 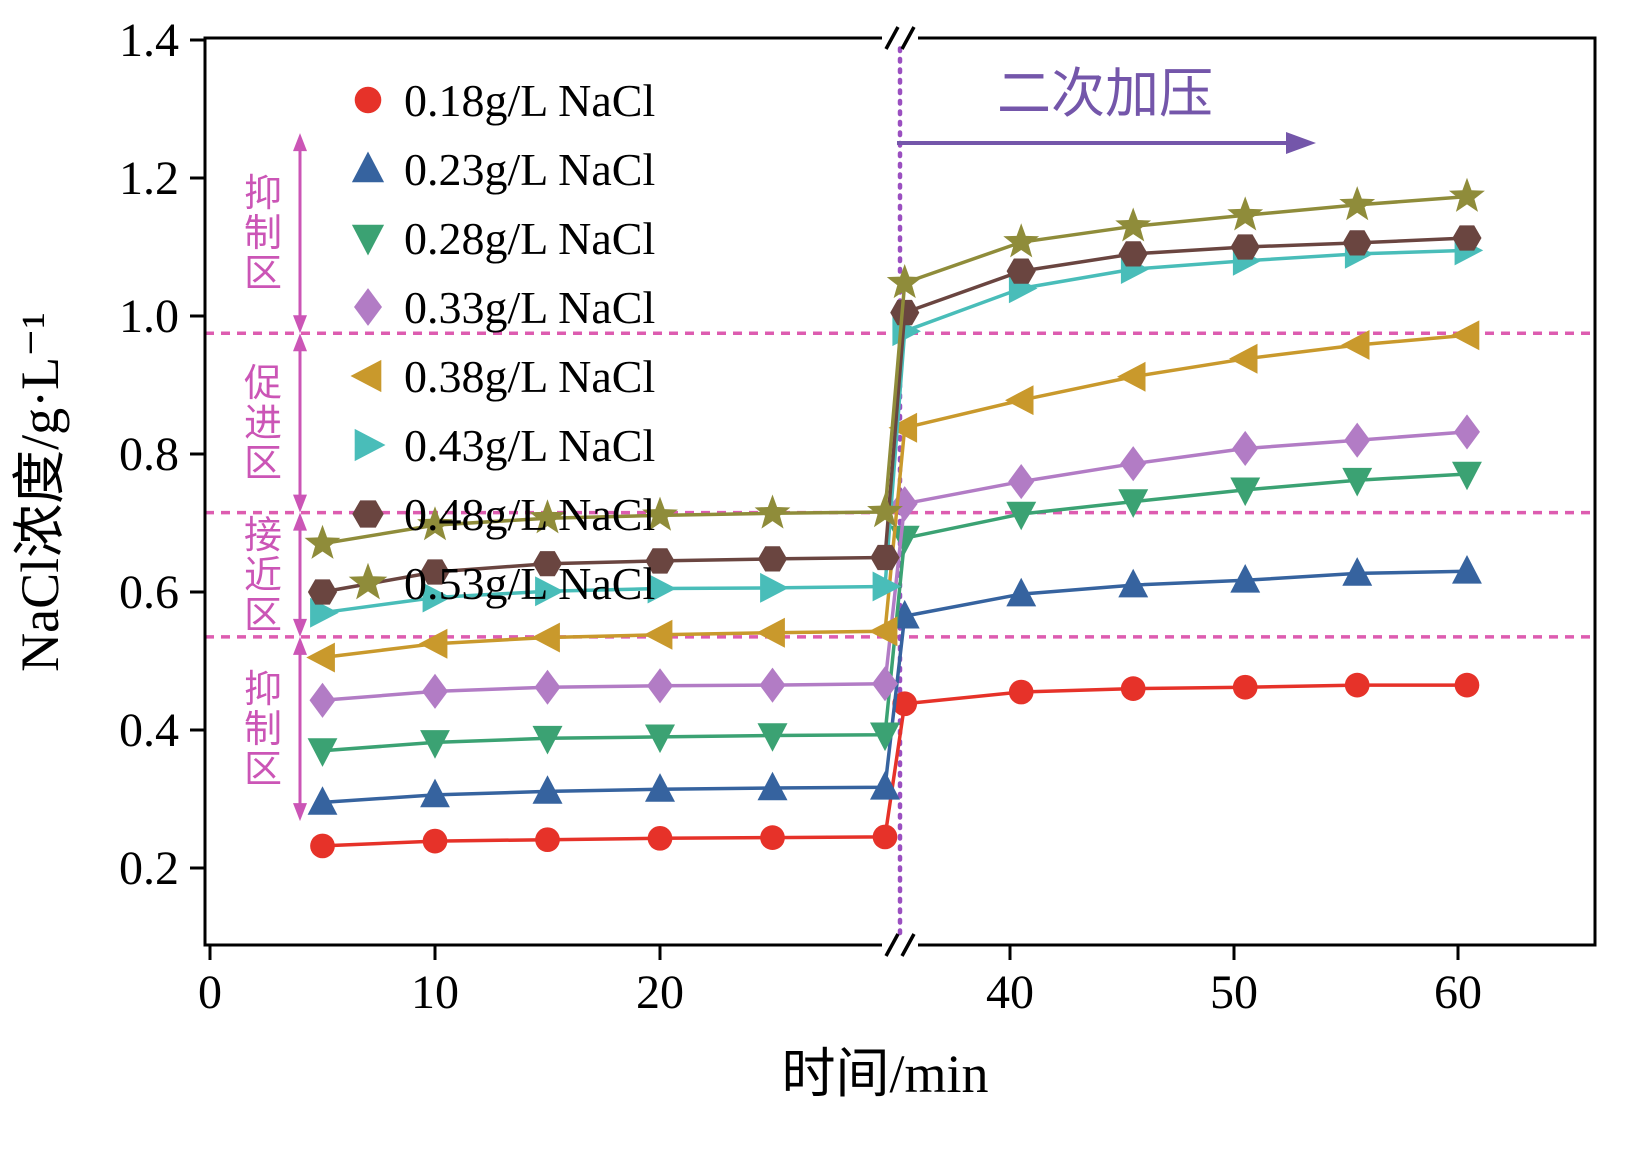 I want to click on y-tick-label: 0.8, so click(x=149, y=454).